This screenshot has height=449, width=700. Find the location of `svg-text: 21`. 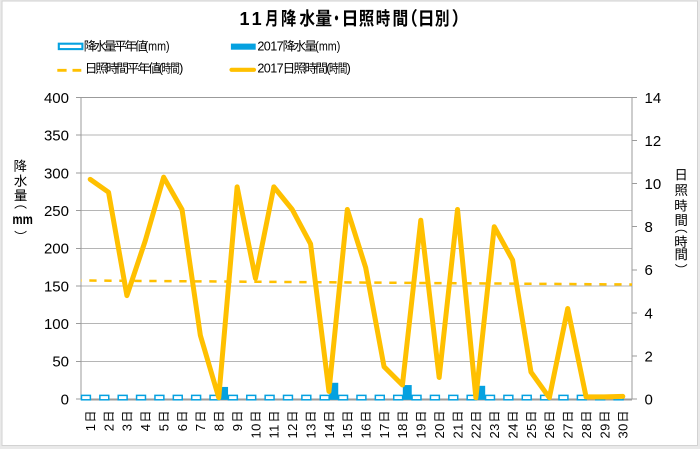

svg-text: 21 is located at coordinates (457, 430).